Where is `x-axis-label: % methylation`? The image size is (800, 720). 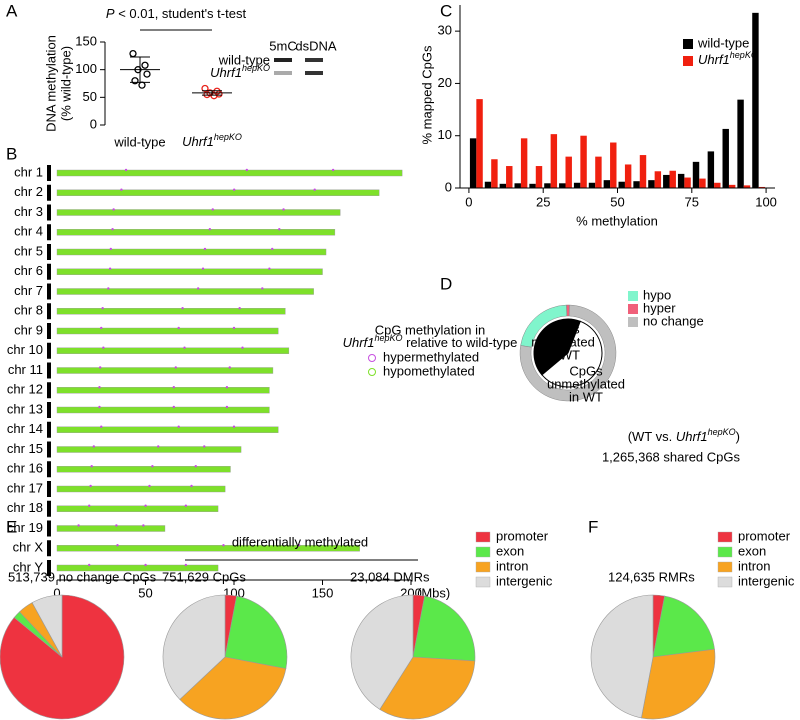
x-axis-label: % methylation is located at coordinates (617, 220).